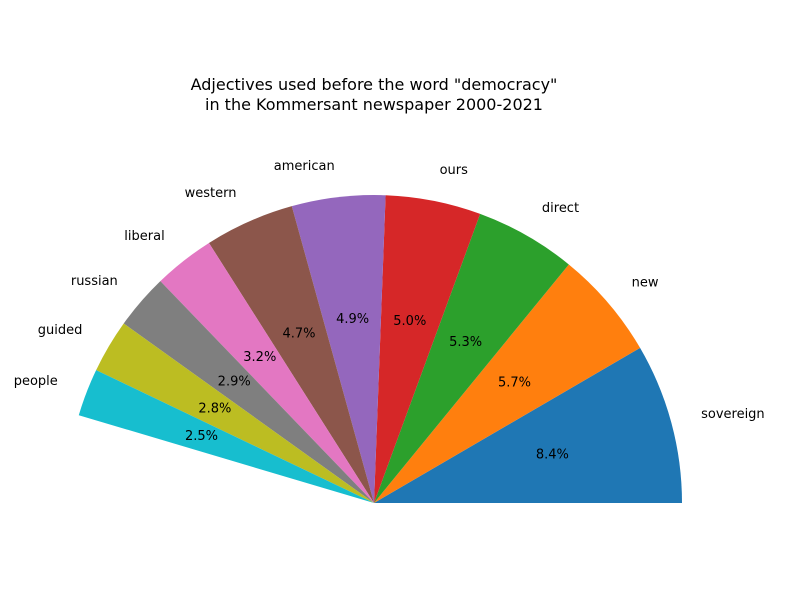  I want to click on slice-percent-new: 5.7%, so click(514, 383).